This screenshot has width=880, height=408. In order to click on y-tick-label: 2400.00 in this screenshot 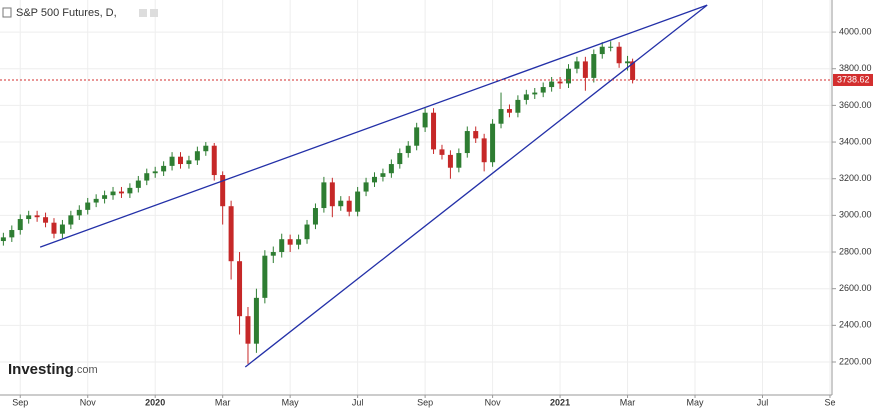, I will do `click(855, 325)`.